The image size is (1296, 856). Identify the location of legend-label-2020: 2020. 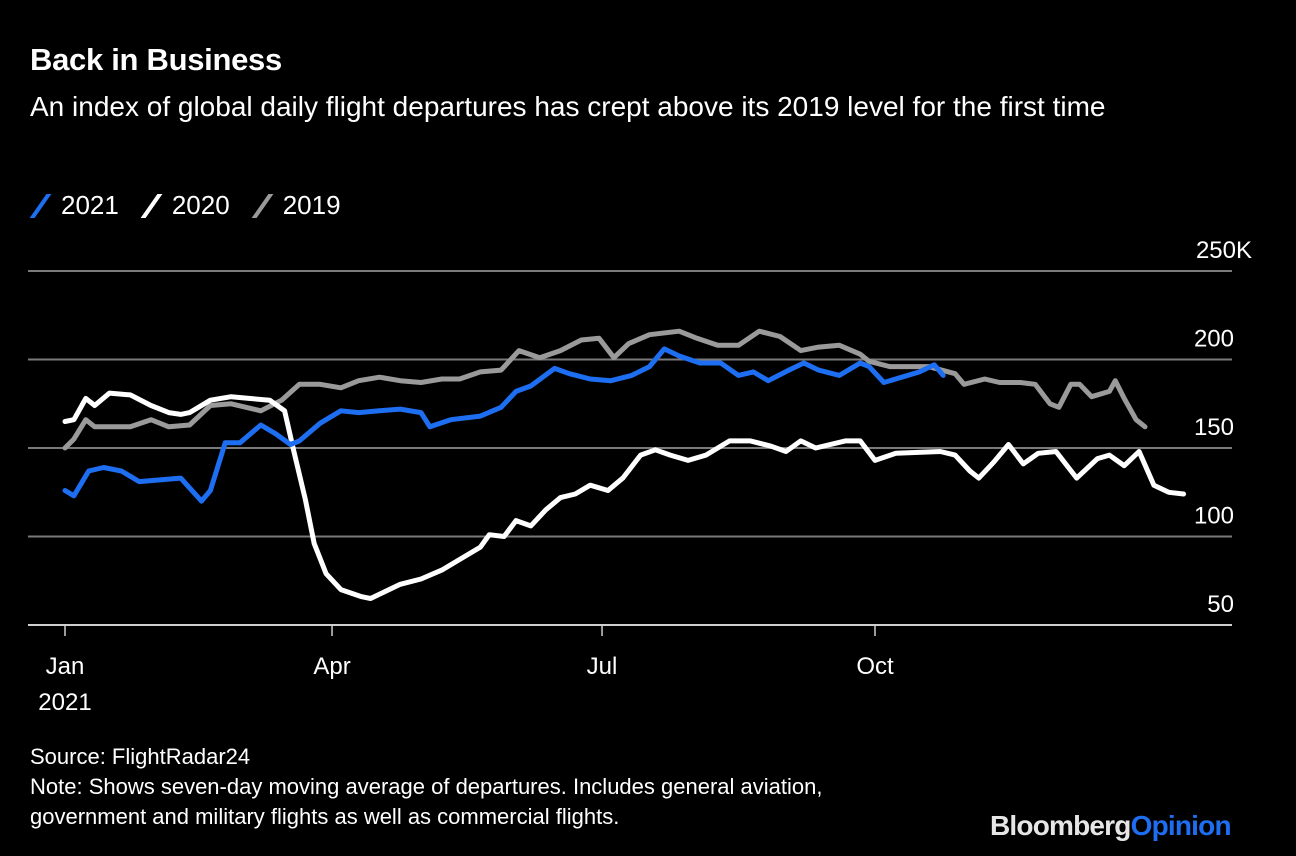
(200, 205).